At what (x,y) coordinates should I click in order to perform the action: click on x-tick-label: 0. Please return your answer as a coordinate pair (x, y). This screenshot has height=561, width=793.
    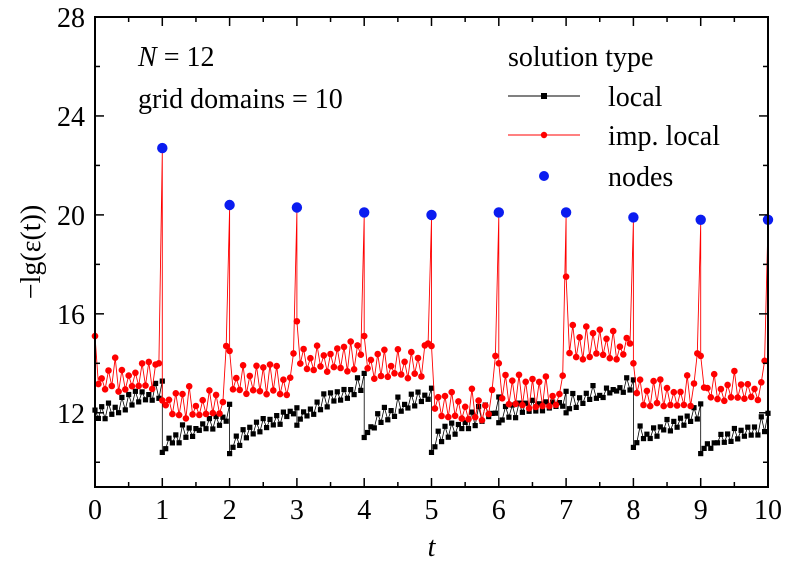
    Looking at the image, I should click on (95, 510).